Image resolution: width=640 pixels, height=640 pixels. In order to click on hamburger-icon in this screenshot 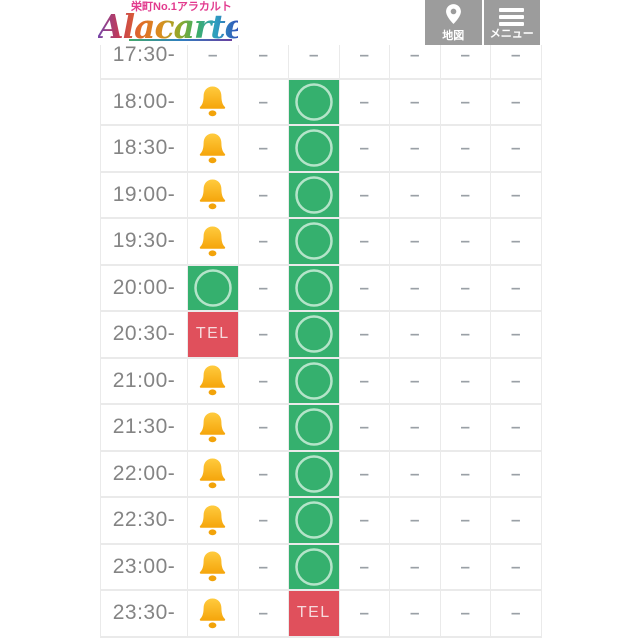, I will do `click(512, 16)`.